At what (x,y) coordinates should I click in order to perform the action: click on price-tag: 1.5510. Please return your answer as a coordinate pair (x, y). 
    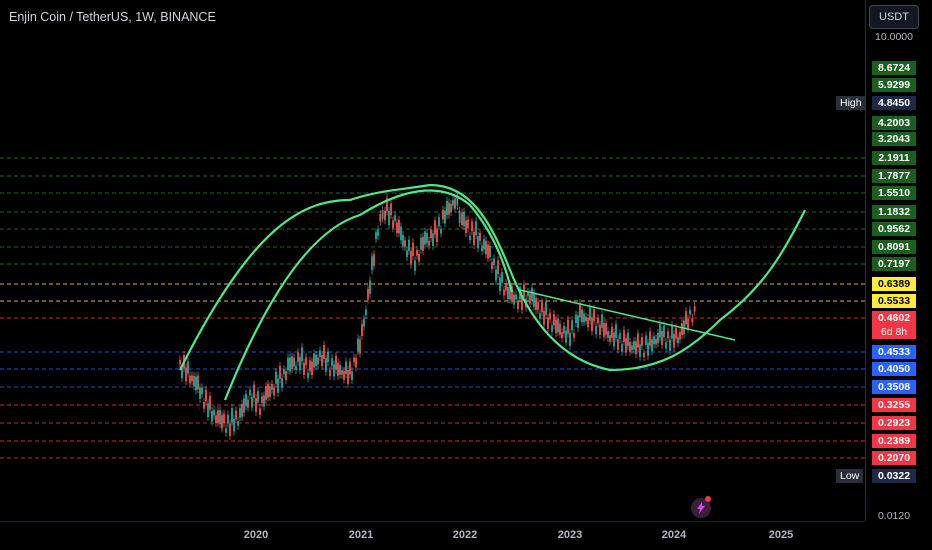
    Looking at the image, I should click on (894, 193).